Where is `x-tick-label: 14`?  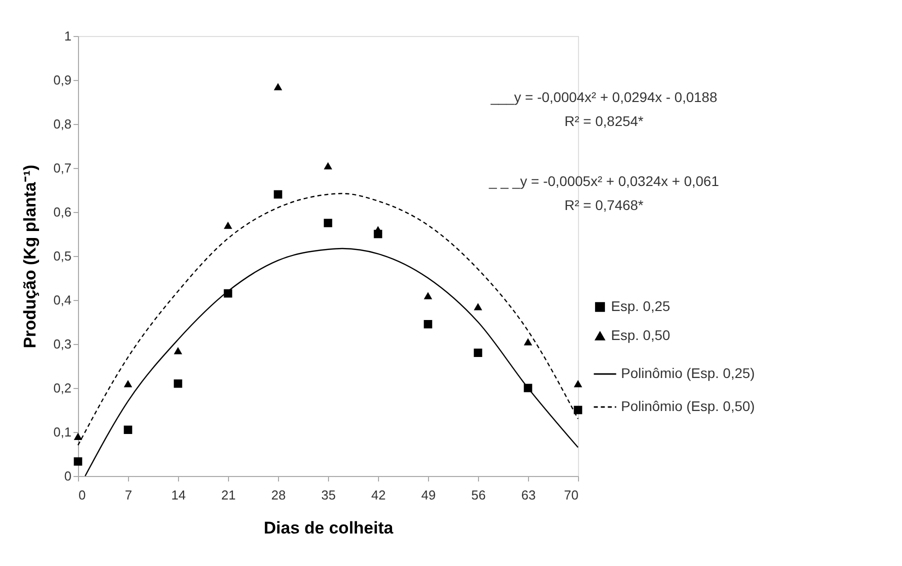
x-tick-label: 14 is located at coordinates (178, 495).